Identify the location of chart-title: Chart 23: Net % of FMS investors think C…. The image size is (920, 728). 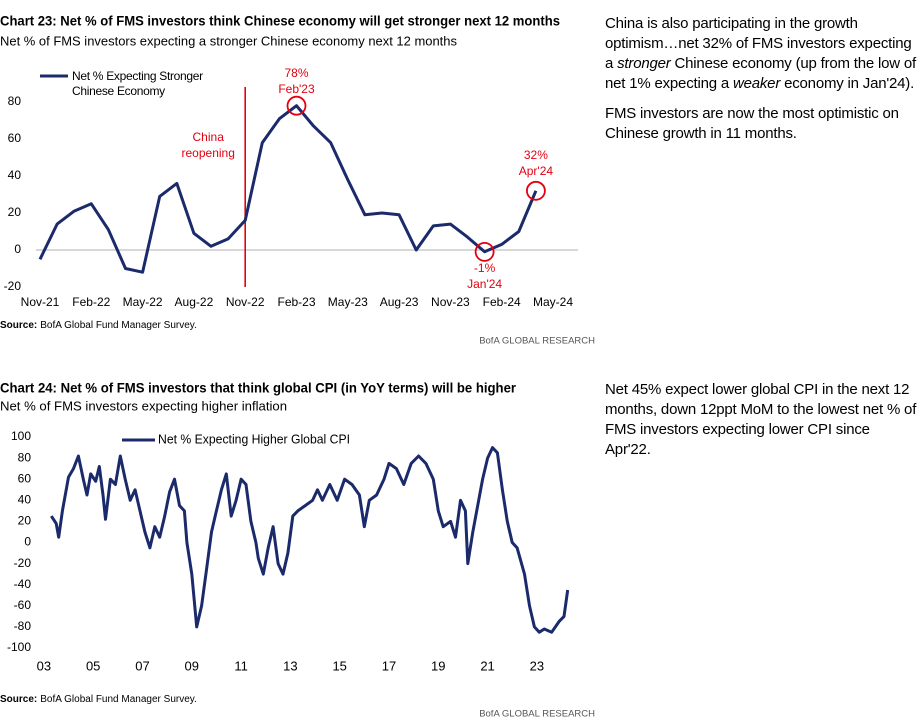
(280, 21).